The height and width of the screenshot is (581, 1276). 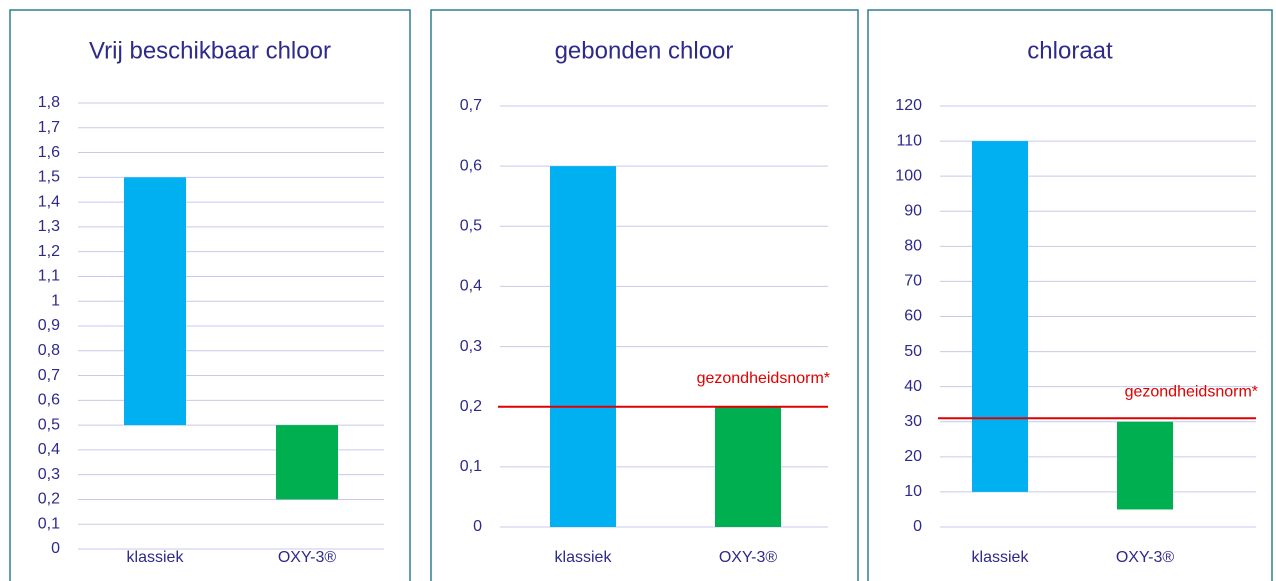 I want to click on y-tick-label: 1,7, so click(x=49, y=127).